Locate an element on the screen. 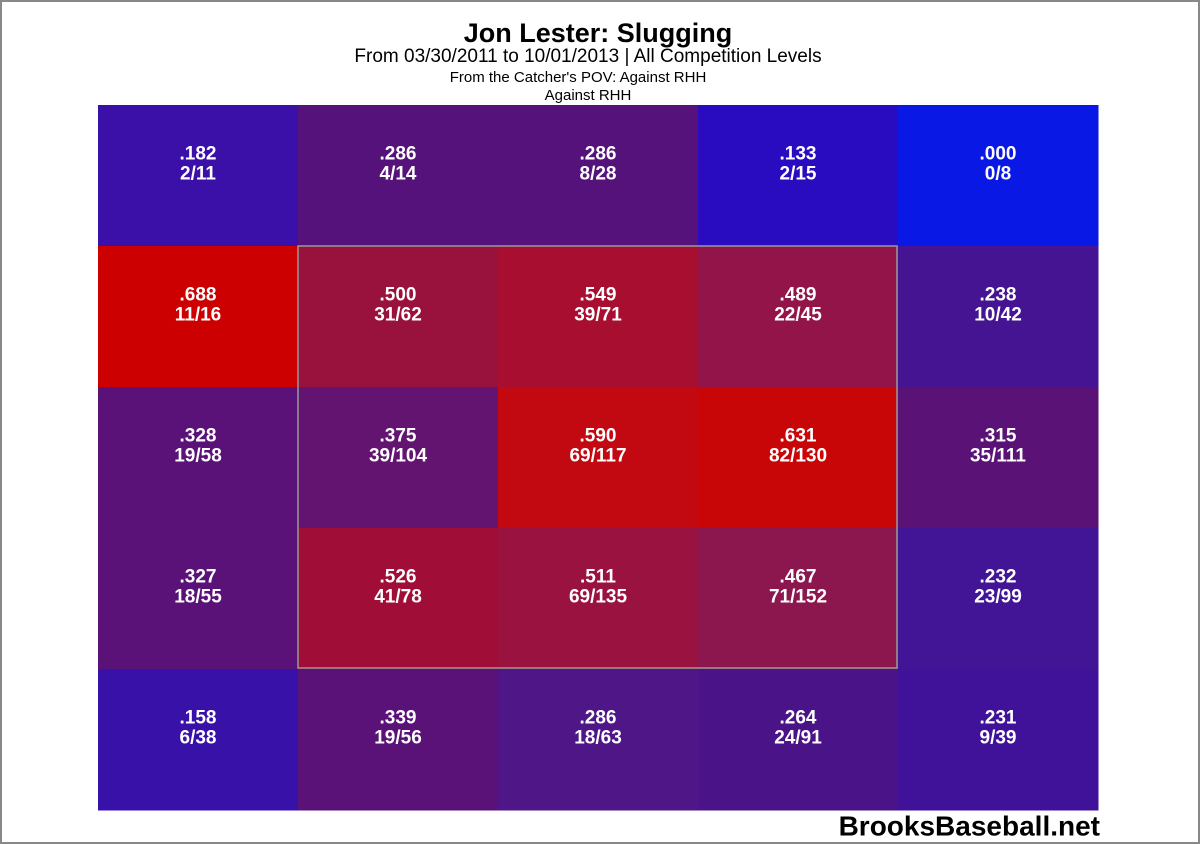  cell-fraction-label: 24/91 is located at coordinates (798, 738).